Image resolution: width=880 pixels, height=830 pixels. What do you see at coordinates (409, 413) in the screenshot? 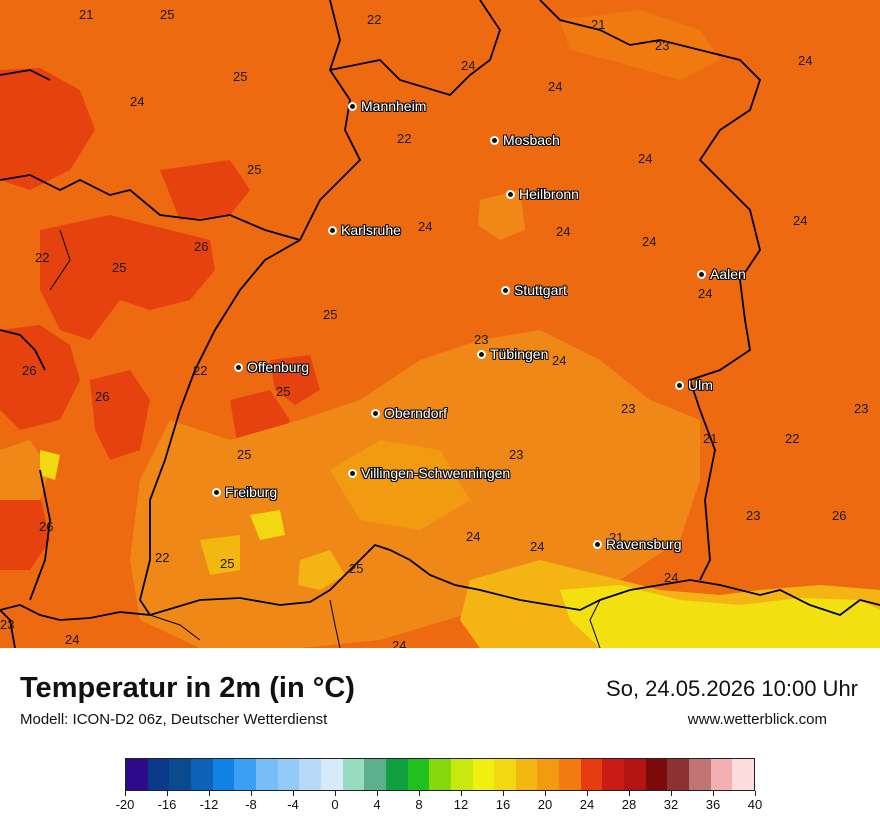
I see `city-oberndorf: Oberndorf` at bounding box center [409, 413].